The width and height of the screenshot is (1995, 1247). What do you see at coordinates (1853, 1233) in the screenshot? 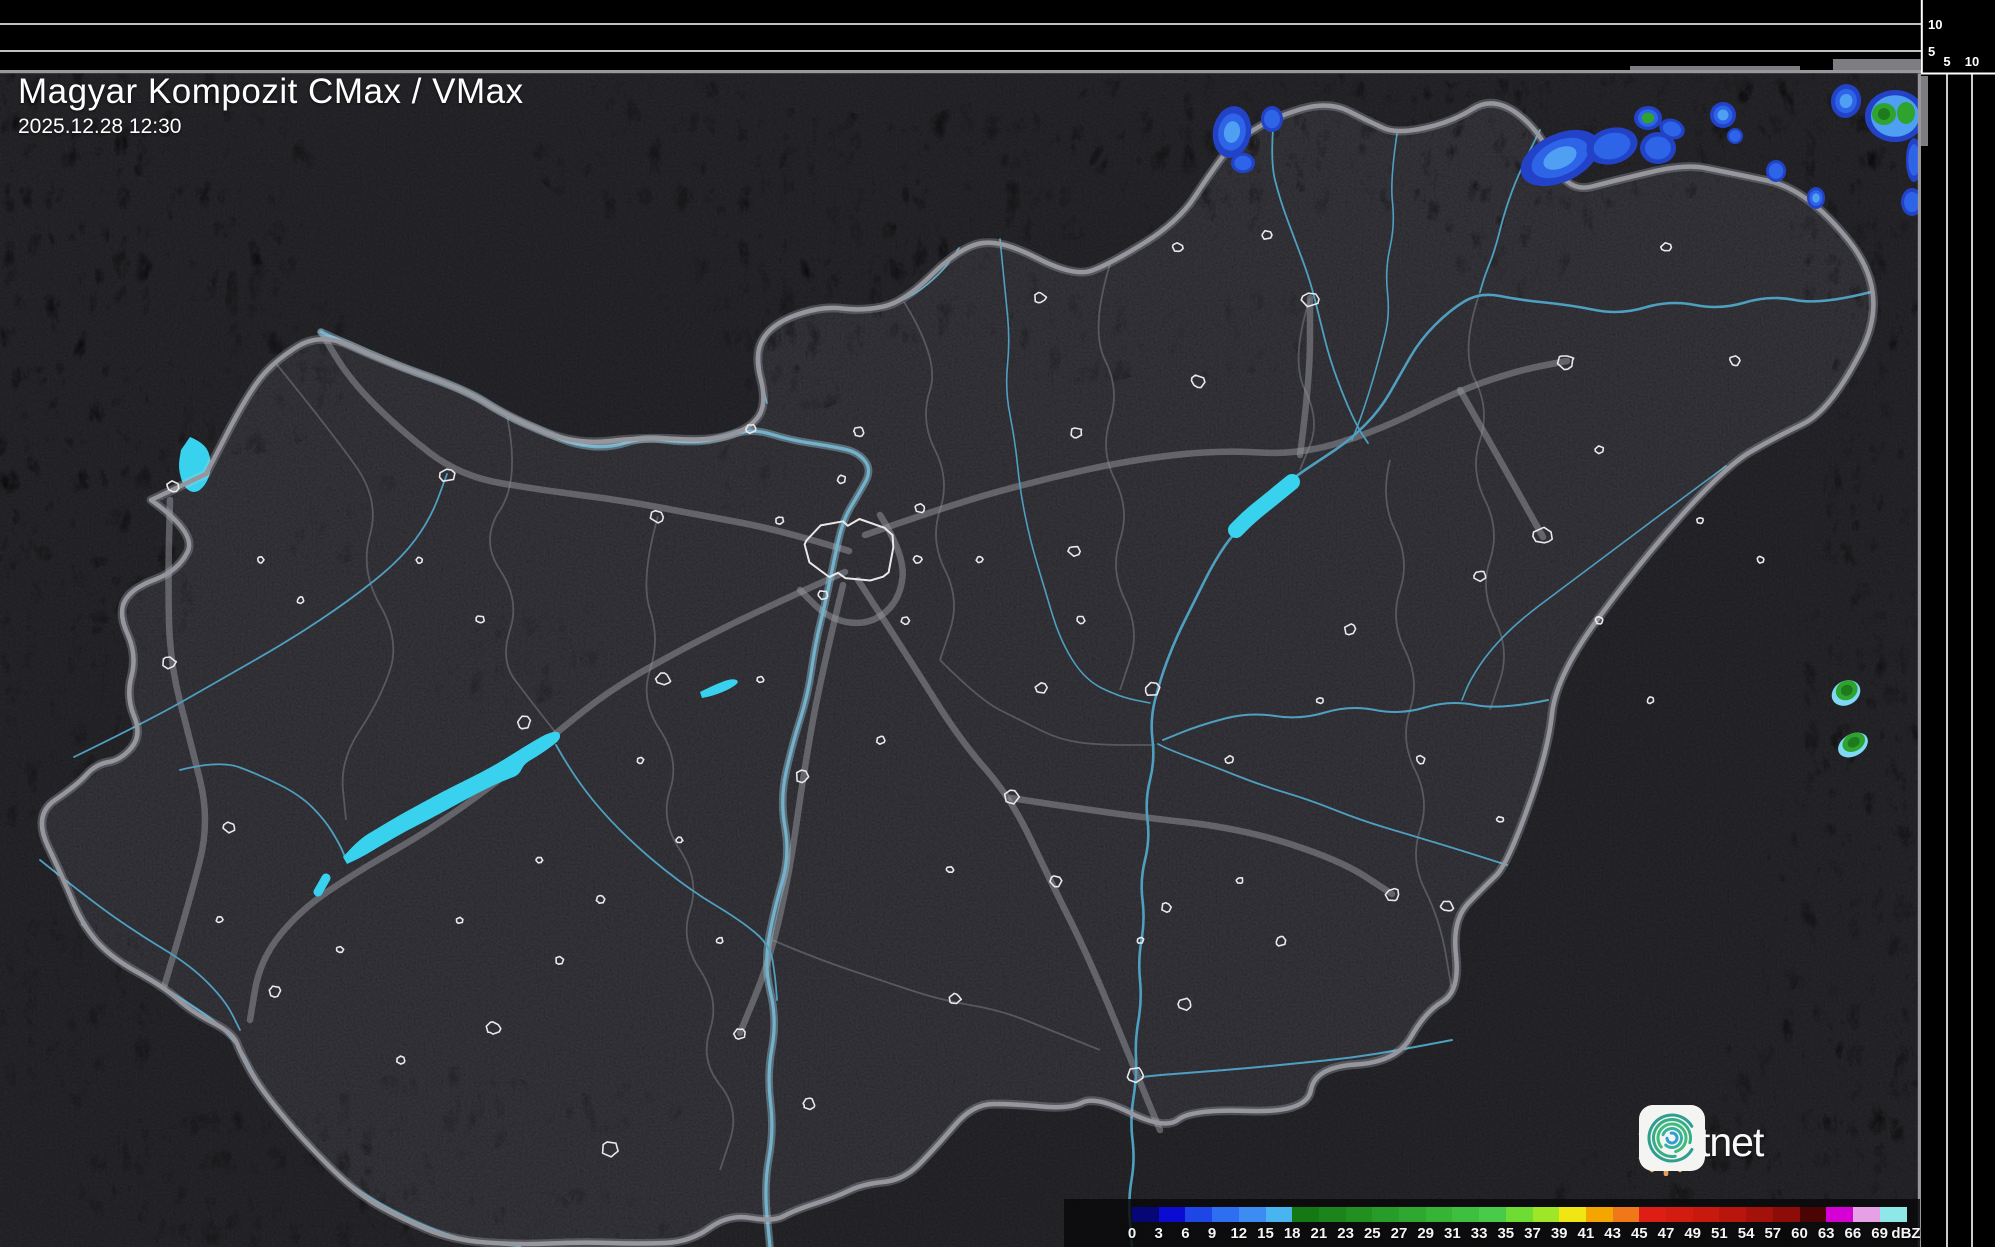
I see `legend-tick-label: 66` at bounding box center [1853, 1233].